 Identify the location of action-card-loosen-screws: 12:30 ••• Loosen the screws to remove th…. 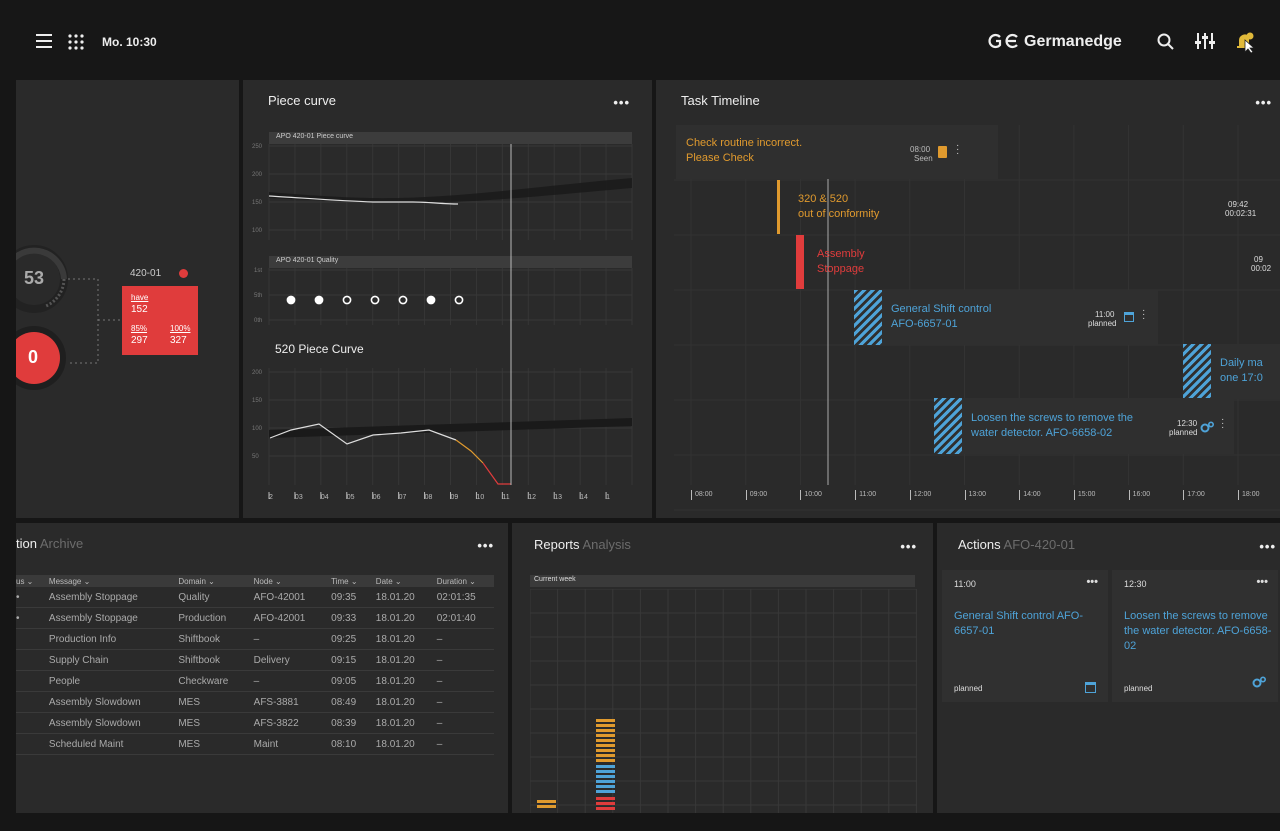
(1195, 636).